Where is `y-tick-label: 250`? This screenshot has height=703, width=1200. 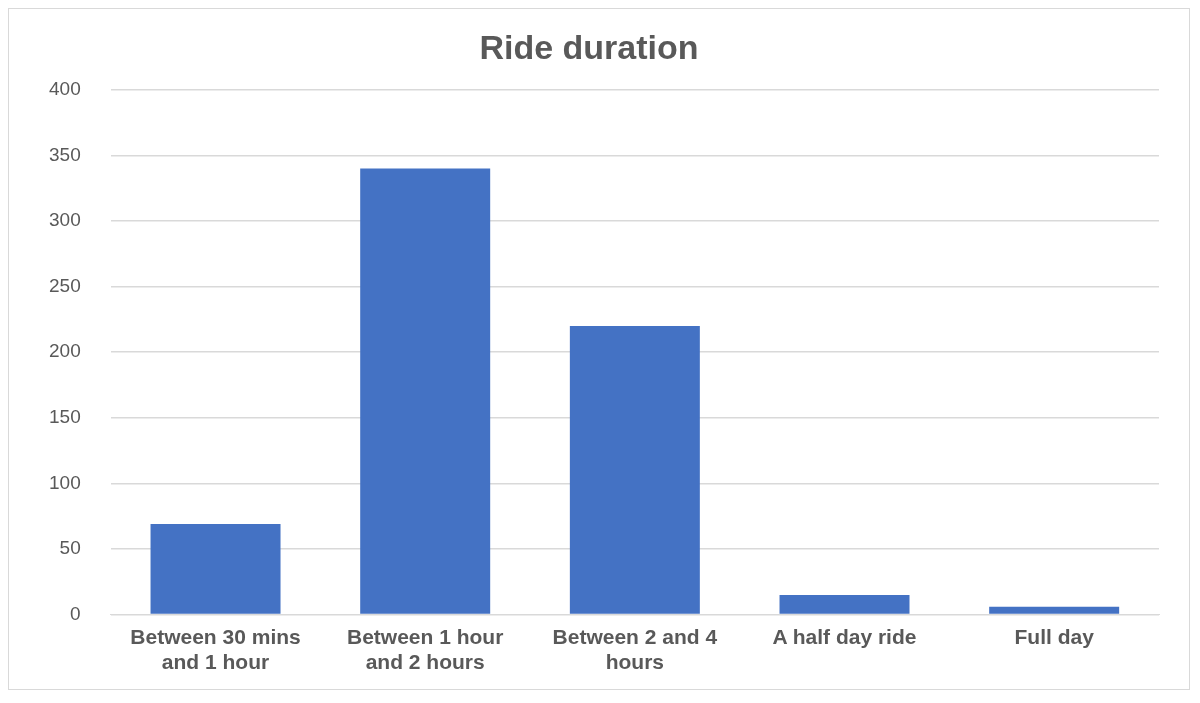
y-tick-label: 250 is located at coordinates (65, 285).